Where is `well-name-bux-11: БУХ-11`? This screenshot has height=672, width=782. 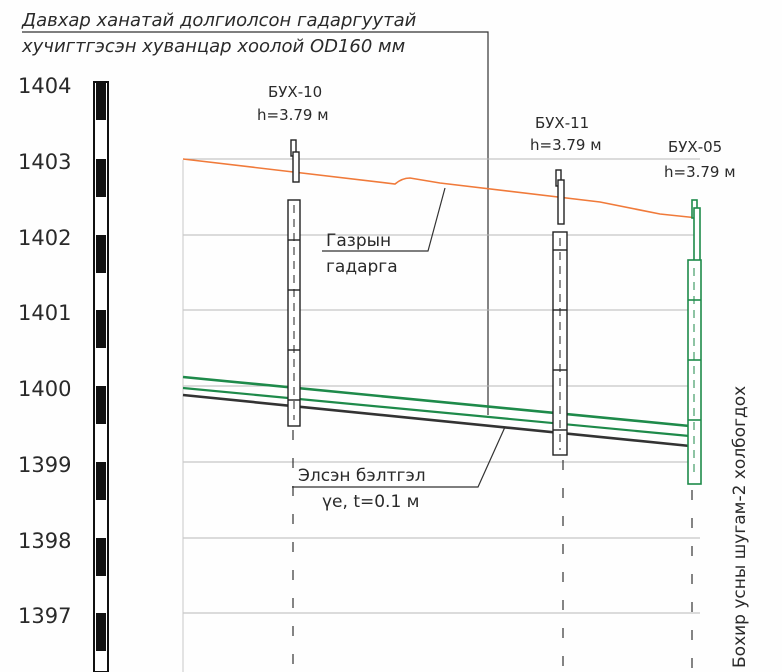 well-name-bux-11: БУХ-11 is located at coordinates (562, 123).